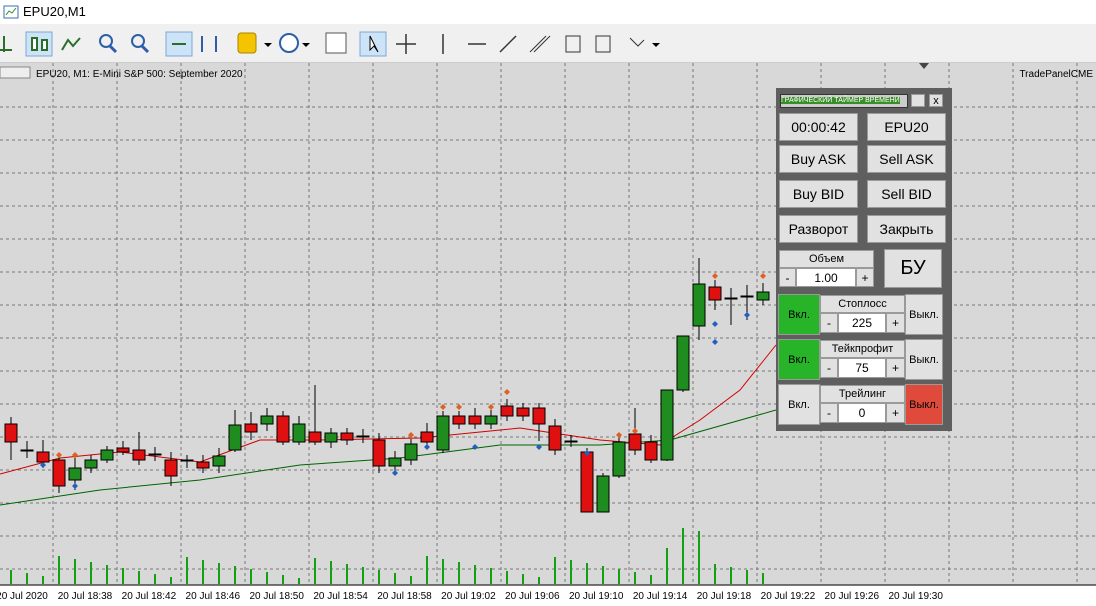  What do you see at coordinates (906, 229) in the screenshot?
I see `close-all-button: Закрыть` at bounding box center [906, 229].